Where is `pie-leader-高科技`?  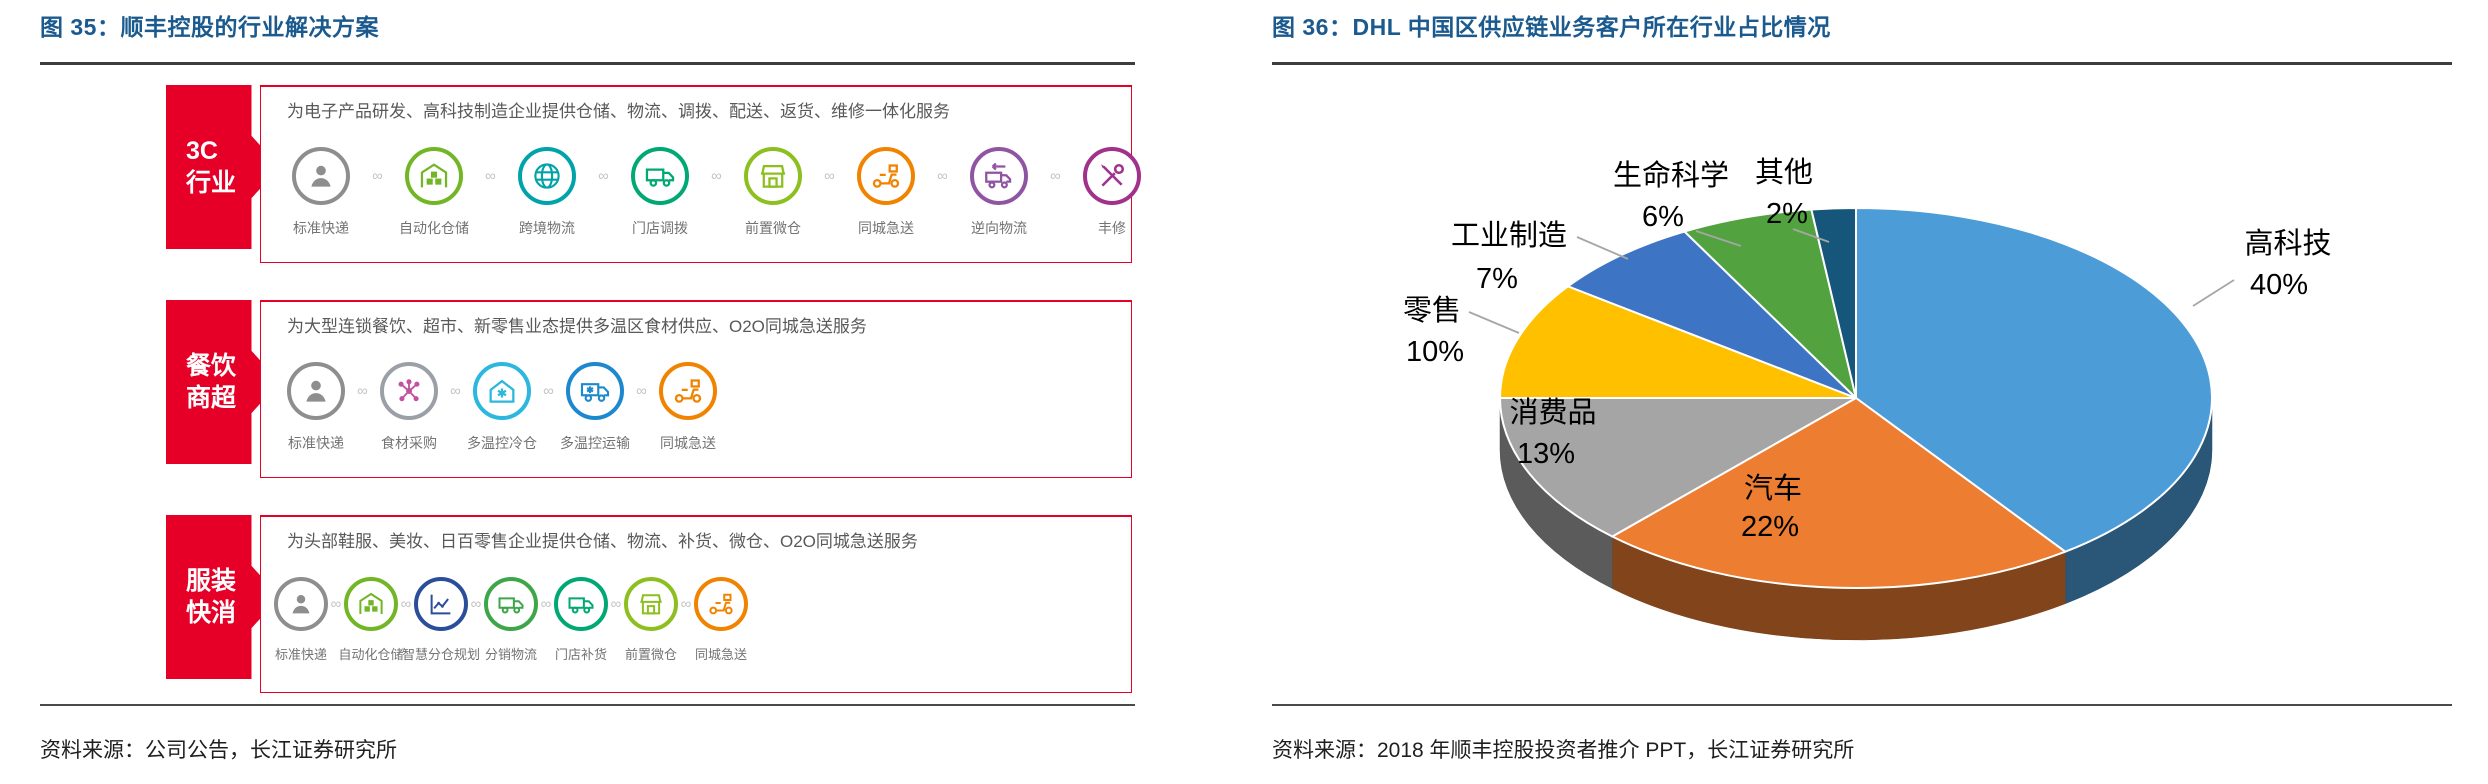
pie-leader-高科技 is located at coordinates (2213, 293).